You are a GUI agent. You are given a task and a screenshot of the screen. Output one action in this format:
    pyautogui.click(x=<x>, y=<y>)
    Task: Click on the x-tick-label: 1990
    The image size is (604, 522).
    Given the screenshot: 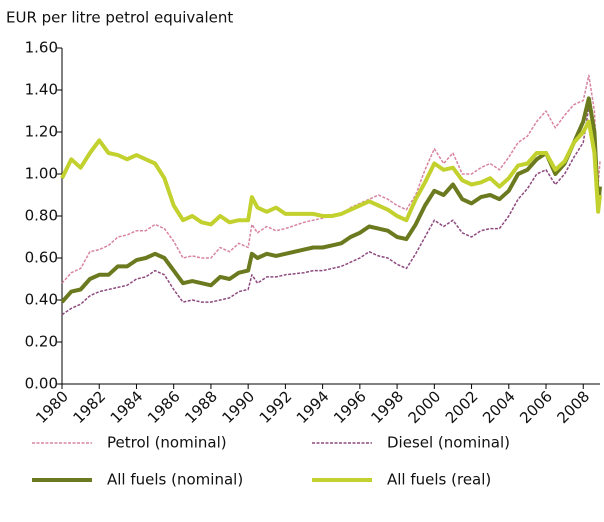 What is the action you would take?
    pyautogui.click(x=238, y=407)
    